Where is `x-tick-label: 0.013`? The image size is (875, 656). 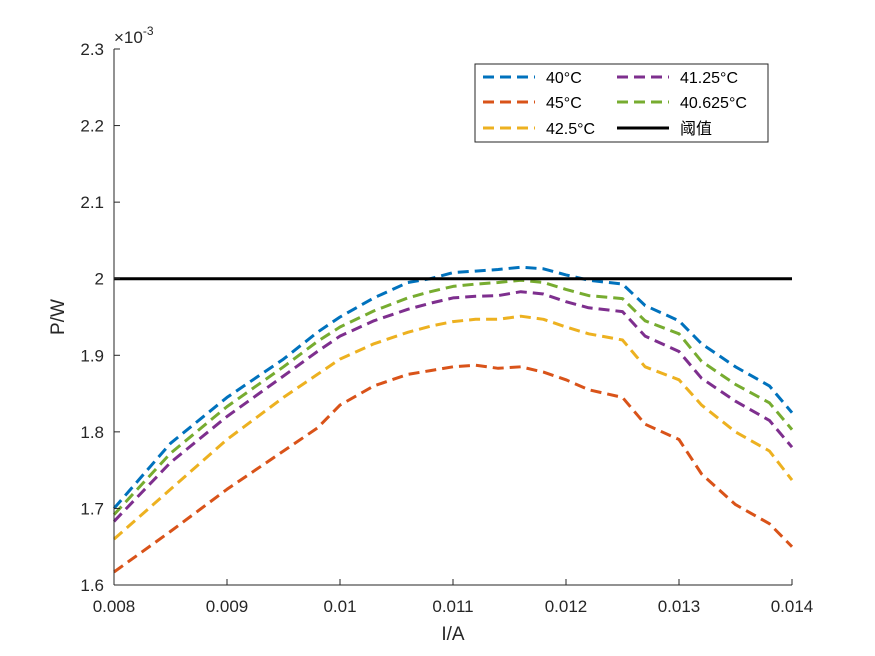
x-tick-label: 0.013 is located at coordinates (679, 606).